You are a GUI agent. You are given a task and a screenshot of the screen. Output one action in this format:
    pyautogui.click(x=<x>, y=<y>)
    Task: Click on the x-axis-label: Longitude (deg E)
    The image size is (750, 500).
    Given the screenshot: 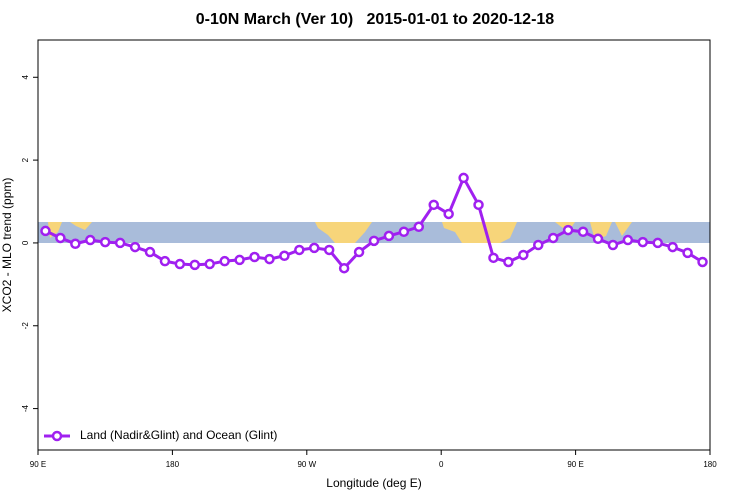 What is the action you would take?
    pyautogui.click(x=373, y=483)
    